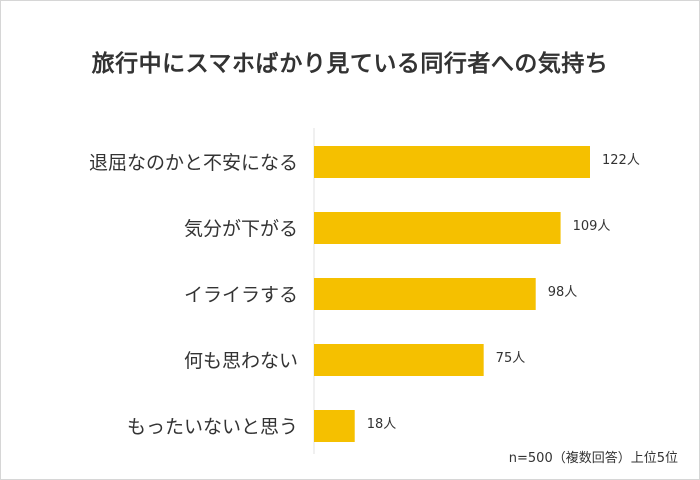 This screenshot has width=700, height=480. Describe the element at coordinates (593, 458) in the screenshot. I see `sample-note: n=500（複数回答）上位5位` at that location.